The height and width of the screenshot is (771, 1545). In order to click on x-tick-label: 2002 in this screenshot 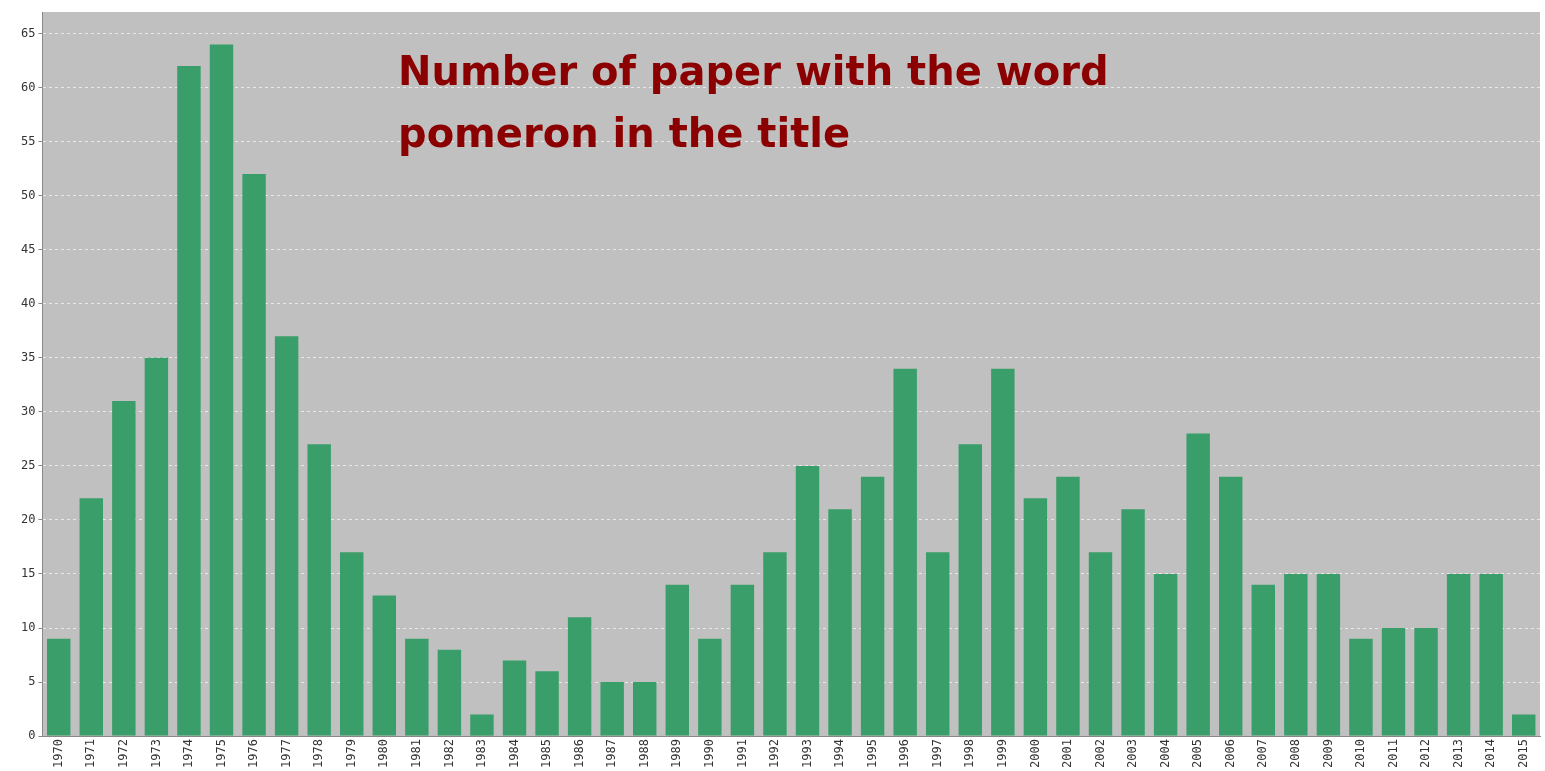, I will do `click(1099, 754)`.